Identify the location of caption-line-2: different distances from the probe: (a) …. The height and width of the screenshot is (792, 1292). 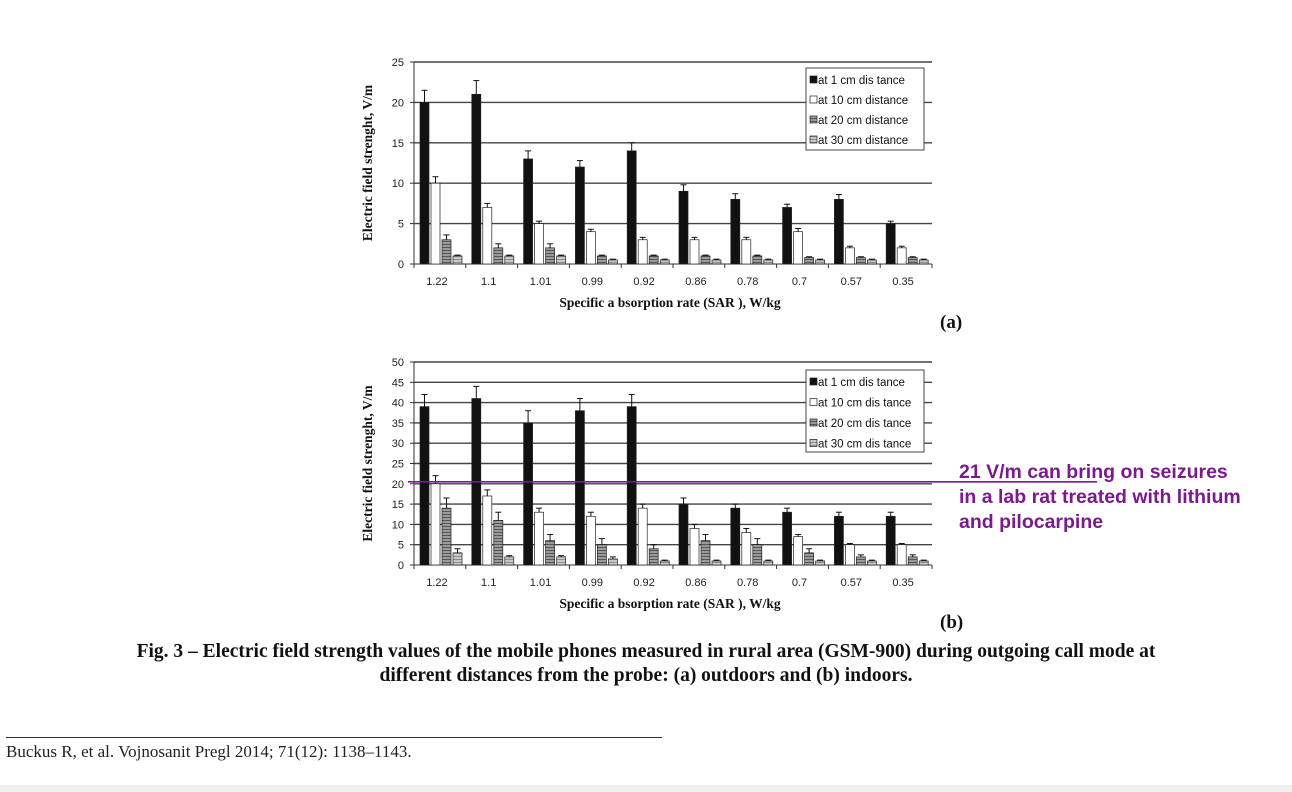
(646, 675).